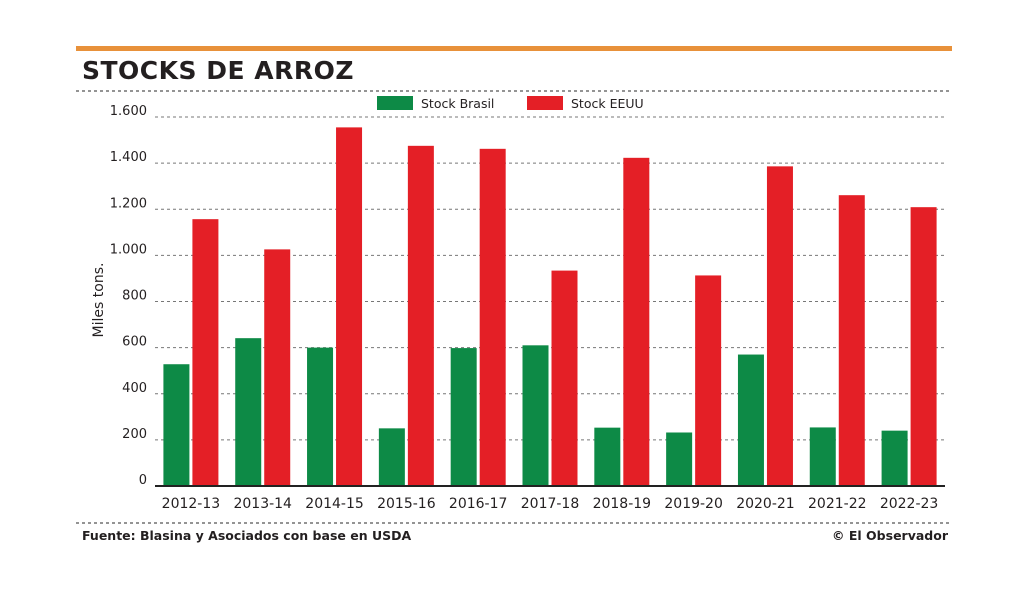 This screenshot has width=1024, height=597. What do you see at coordinates (191, 504) in the screenshot?
I see `x-tick-label: 2012-13` at bounding box center [191, 504].